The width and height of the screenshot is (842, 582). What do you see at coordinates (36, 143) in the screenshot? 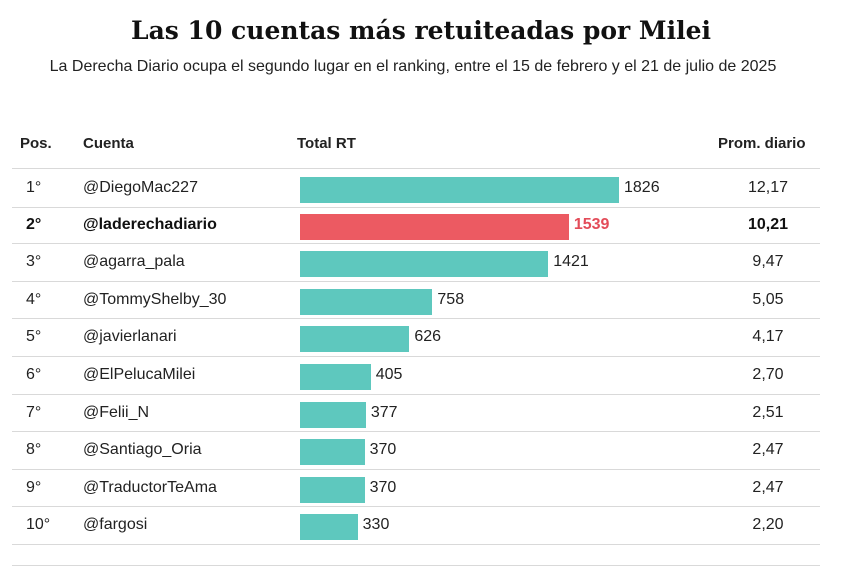
I see `column-header-pos: Pos.` at bounding box center [36, 143].